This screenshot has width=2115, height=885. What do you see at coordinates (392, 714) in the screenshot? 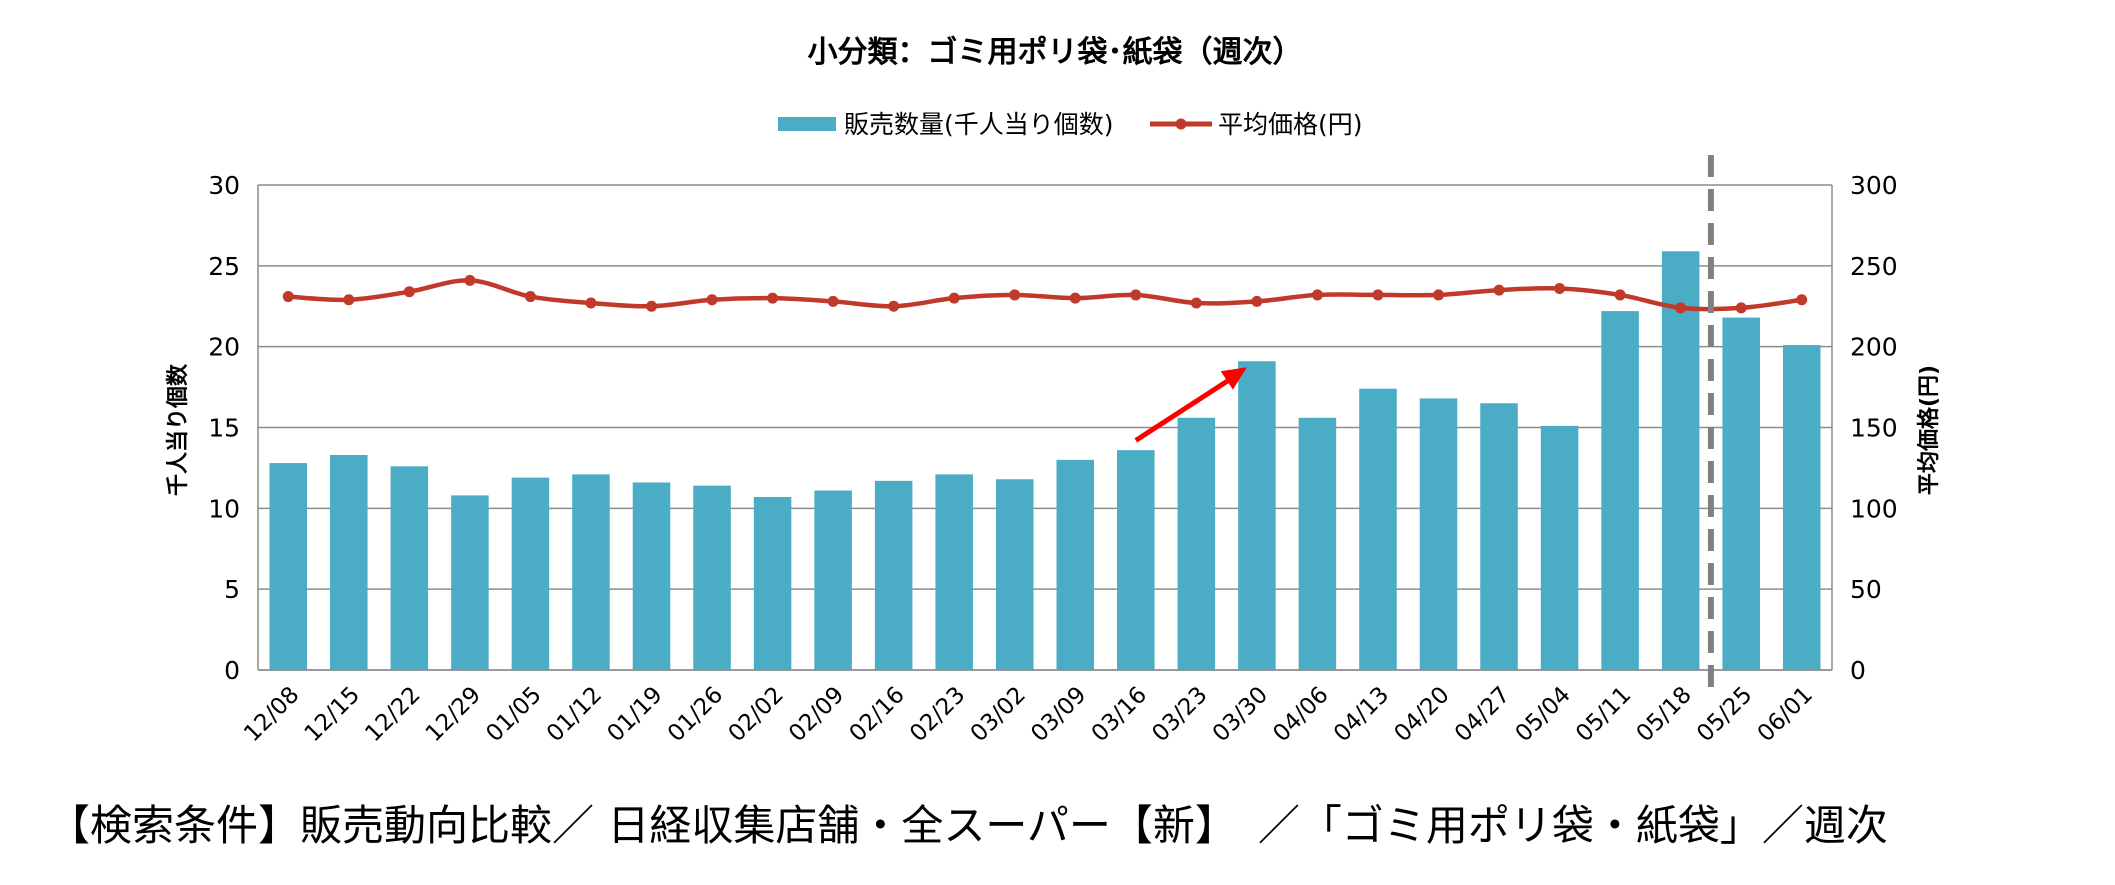
I see `x-tick-label: 12/22` at bounding box center [392, 714].